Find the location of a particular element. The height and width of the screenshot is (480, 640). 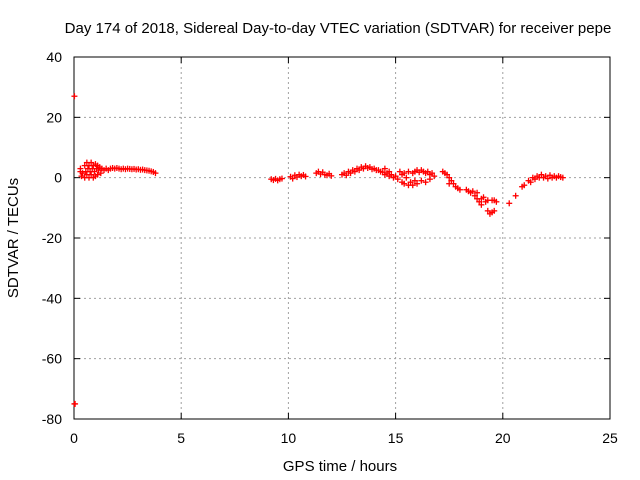

x-tick-label: 25 is located at coordinates (610, 438).